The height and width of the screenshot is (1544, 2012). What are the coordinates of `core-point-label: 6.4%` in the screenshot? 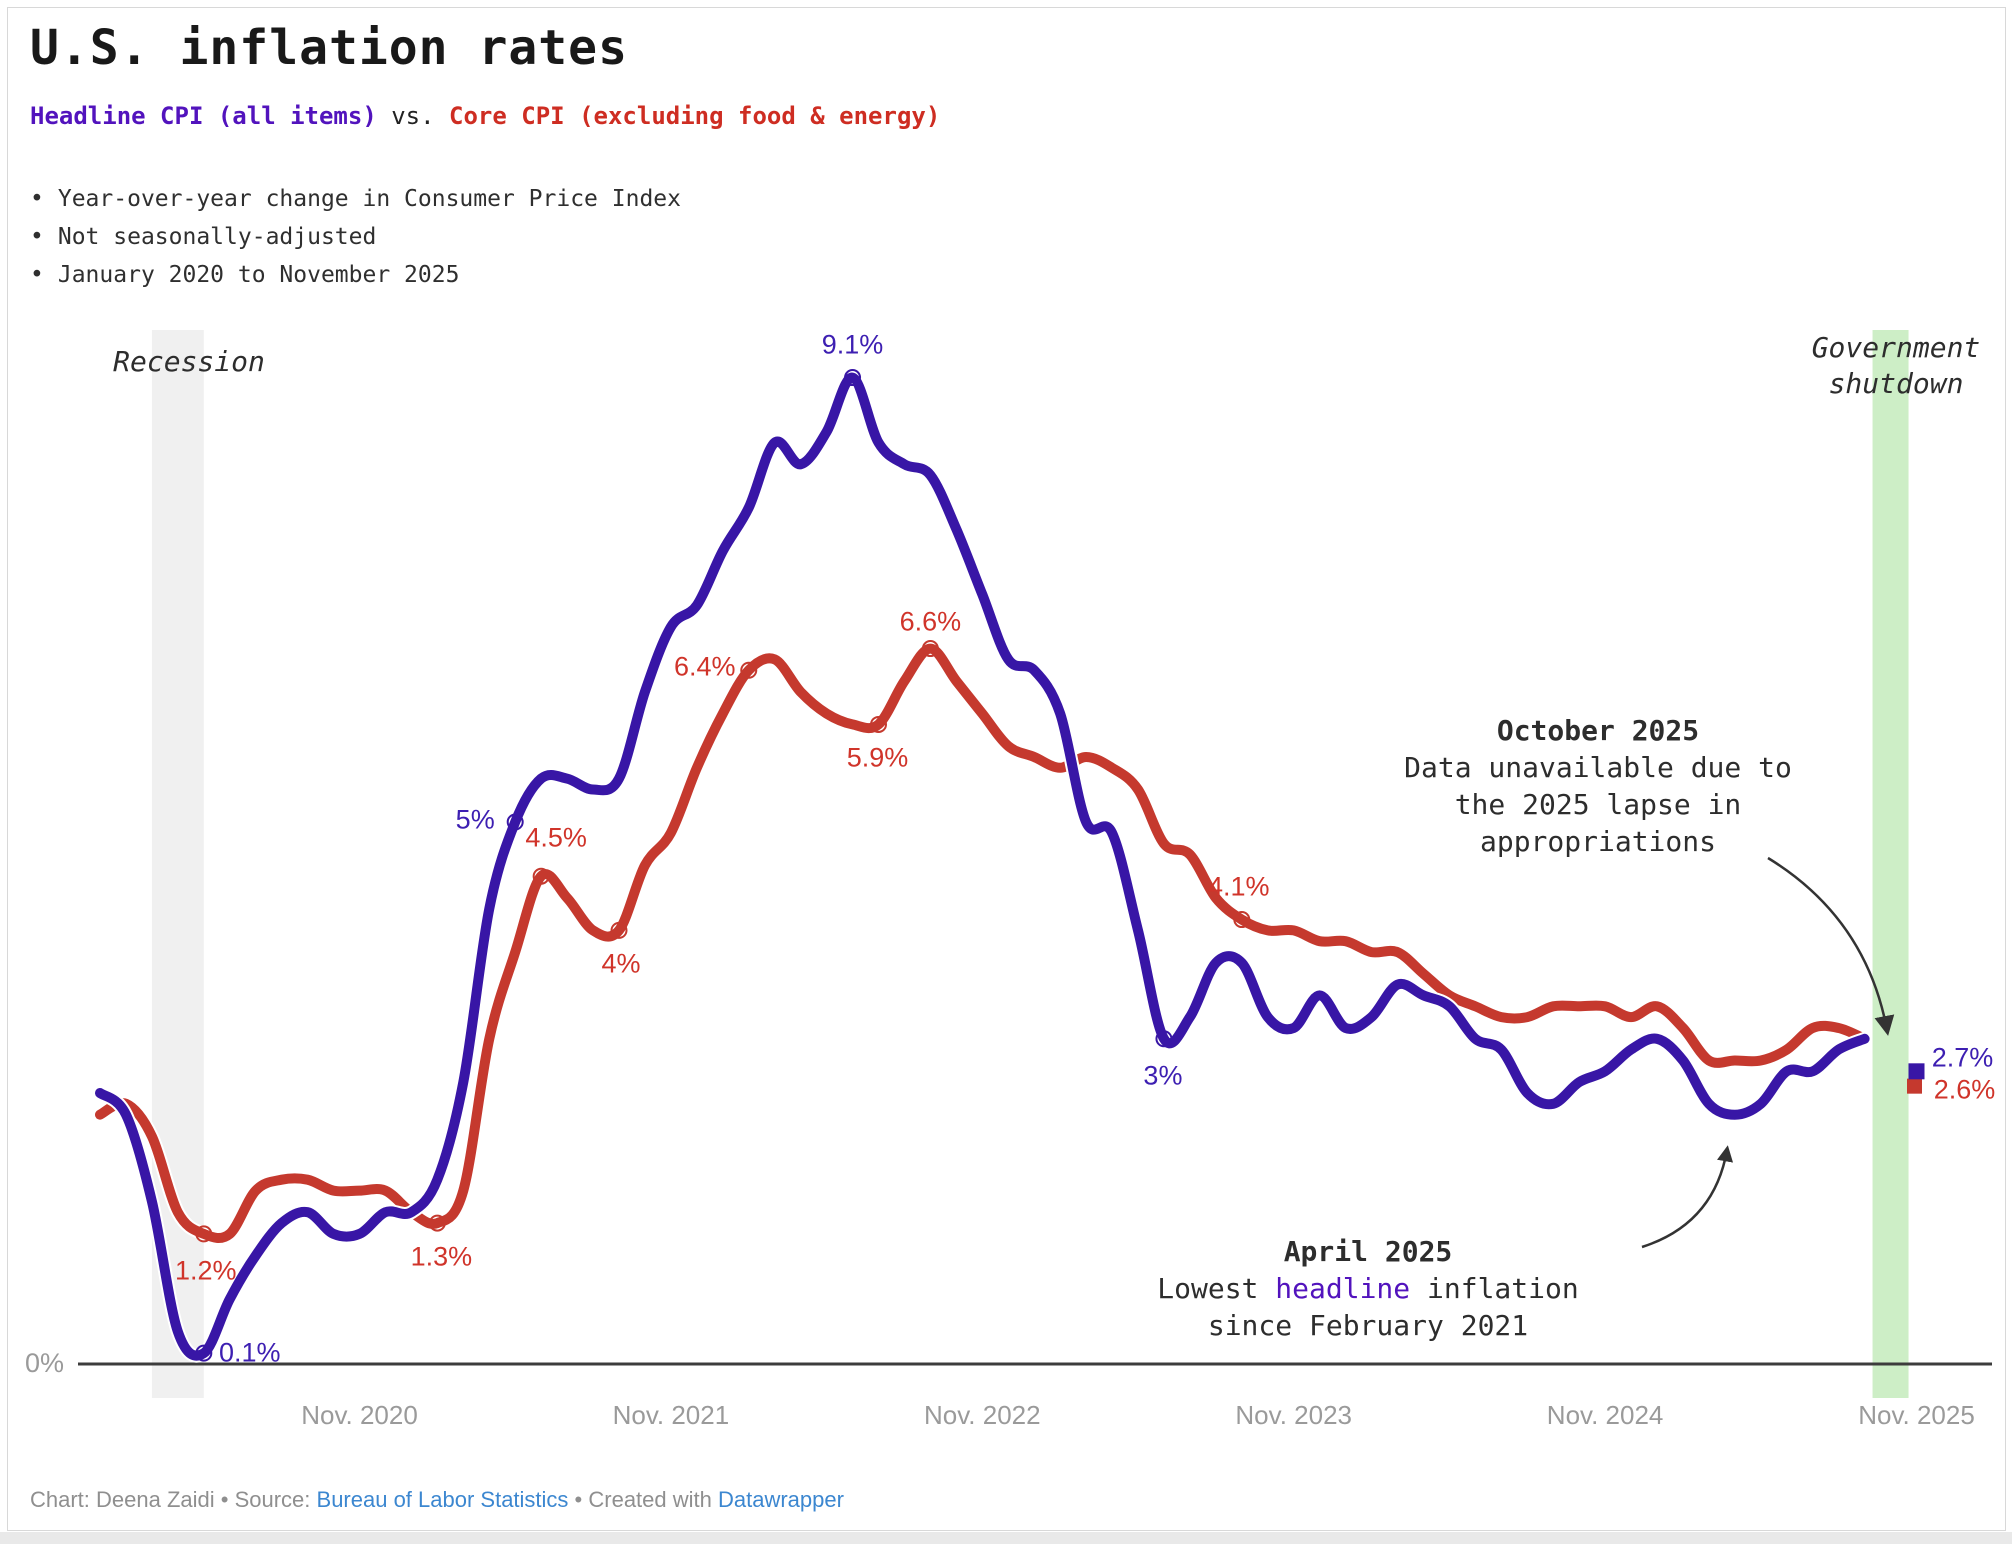 It's located at (704, 666).